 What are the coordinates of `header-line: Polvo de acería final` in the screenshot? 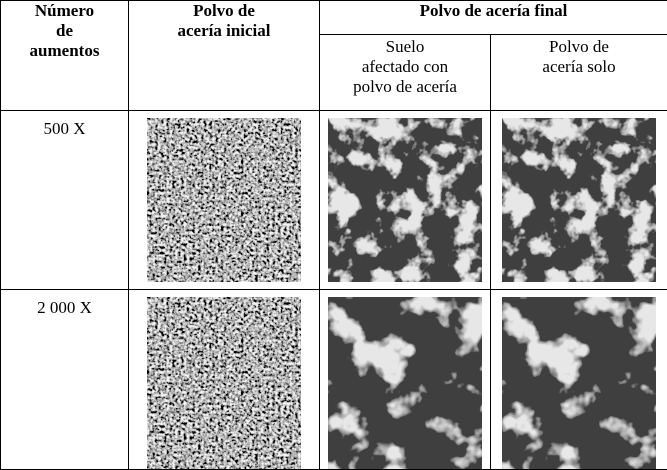 It's located at (493, 11).